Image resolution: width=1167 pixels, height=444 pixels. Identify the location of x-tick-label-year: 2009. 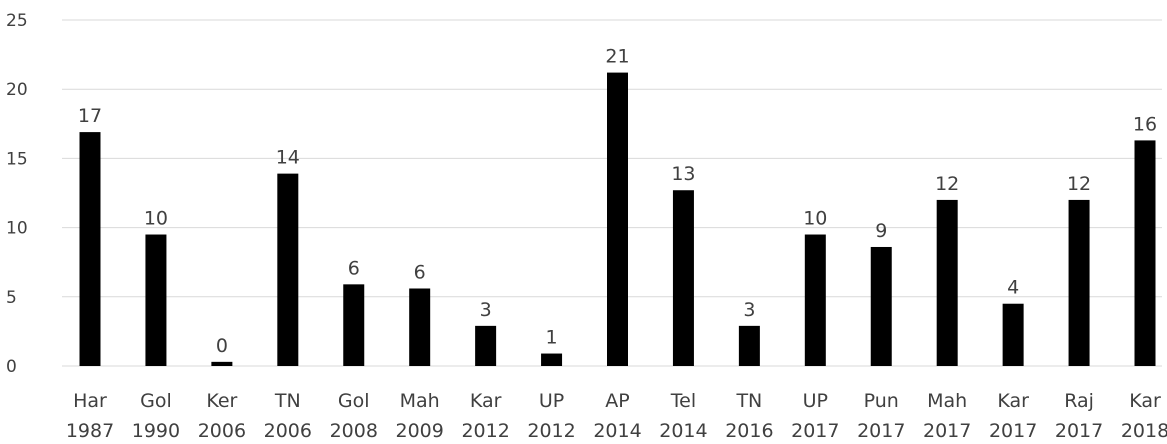
(420, 431).